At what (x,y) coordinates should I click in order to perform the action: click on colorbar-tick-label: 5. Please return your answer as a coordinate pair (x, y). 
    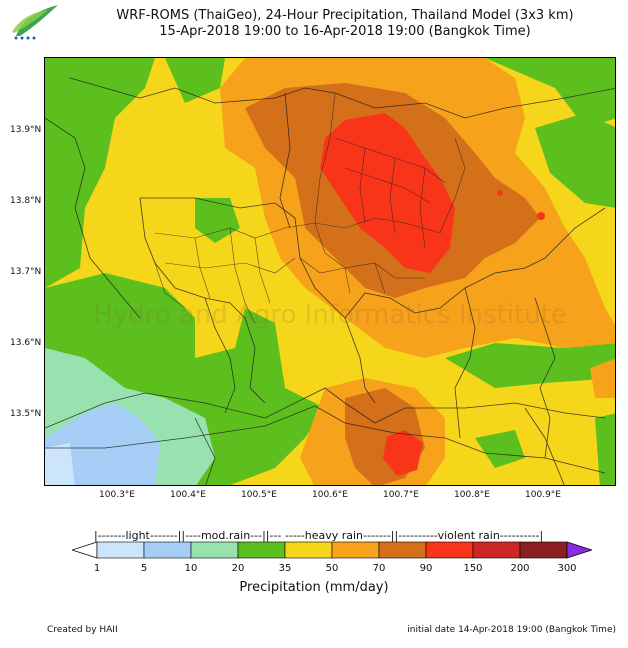
    Looking at the image, I should click on (144, 568).